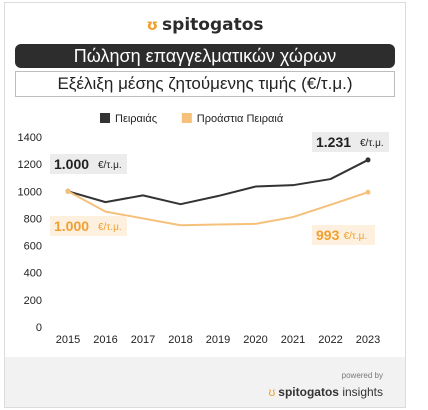 The height and width of the screenshot is (410, 428). Describe the element at coordinates (362, 392) in the screenshot. I see `footer-brand-suffix: insights` at that location.